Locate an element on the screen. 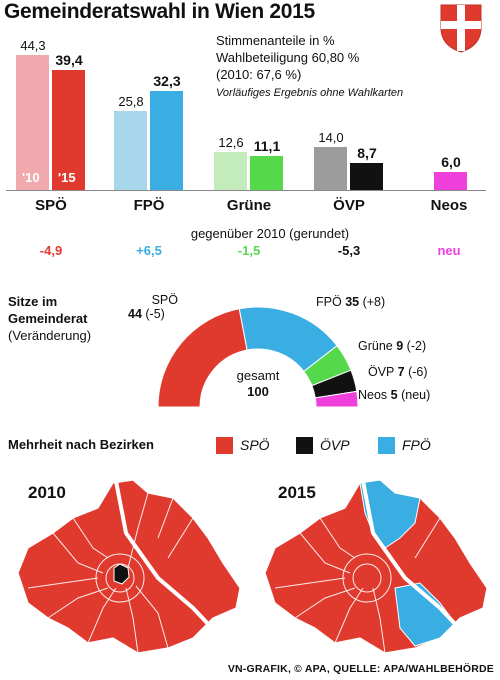 The width and height of the screenshot is (500, 680). party-label-oevp: ÖVP is located at coordinates (349, 205).